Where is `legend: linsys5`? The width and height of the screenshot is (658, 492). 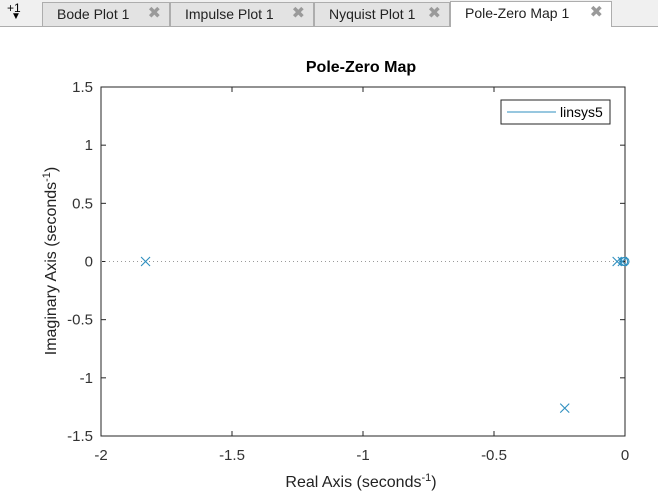 legend: linsys5 is located at coordinates (555, 112).